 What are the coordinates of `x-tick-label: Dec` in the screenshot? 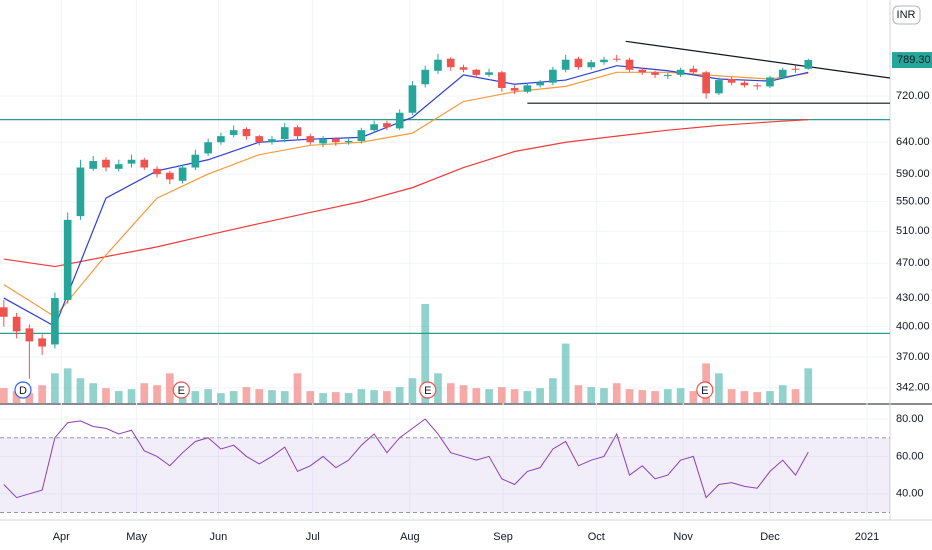 It's located at (770, 537).